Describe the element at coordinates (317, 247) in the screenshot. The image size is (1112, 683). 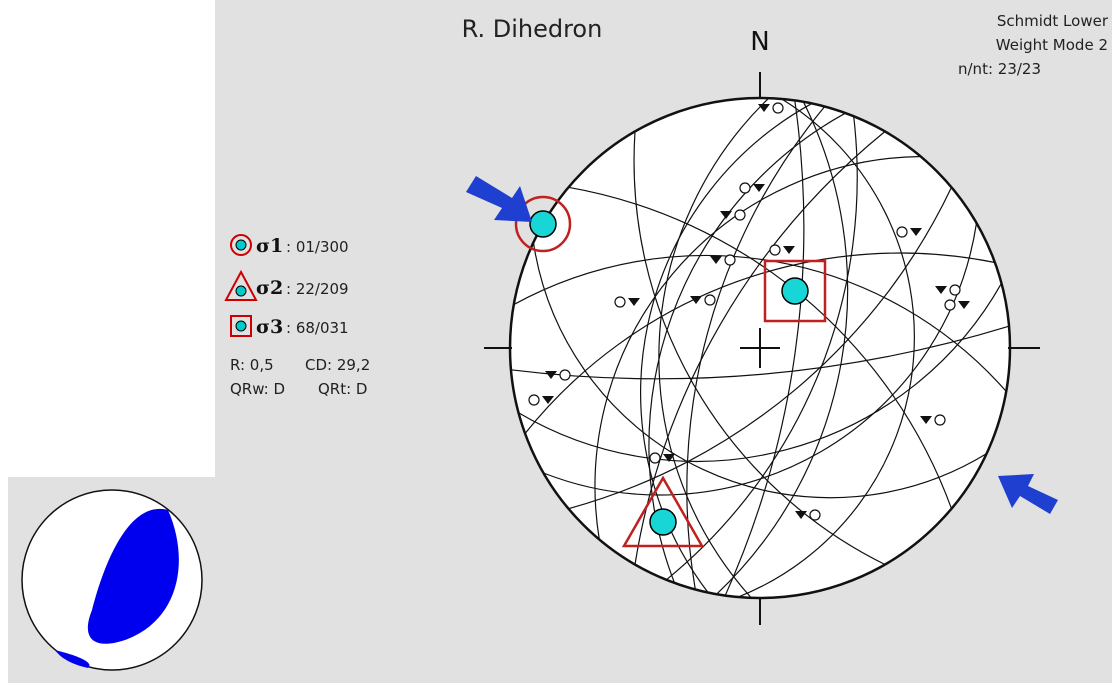
I see `sigma-value: : 01/300` at that location.